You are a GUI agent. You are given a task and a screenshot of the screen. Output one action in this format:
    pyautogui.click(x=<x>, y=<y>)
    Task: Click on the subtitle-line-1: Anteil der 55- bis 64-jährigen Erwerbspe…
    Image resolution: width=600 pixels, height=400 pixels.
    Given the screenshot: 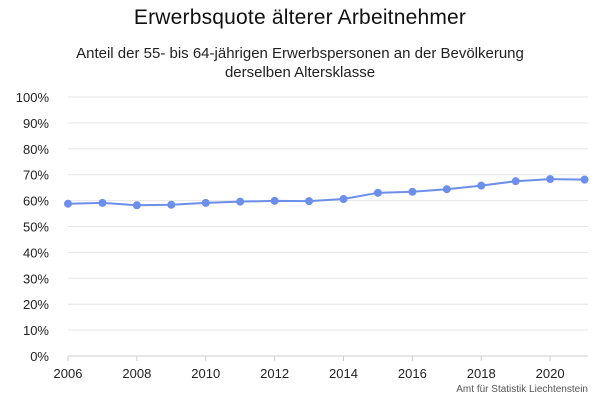 What is the action you would take?
    pyautogui.click(x=300, y=53)
    